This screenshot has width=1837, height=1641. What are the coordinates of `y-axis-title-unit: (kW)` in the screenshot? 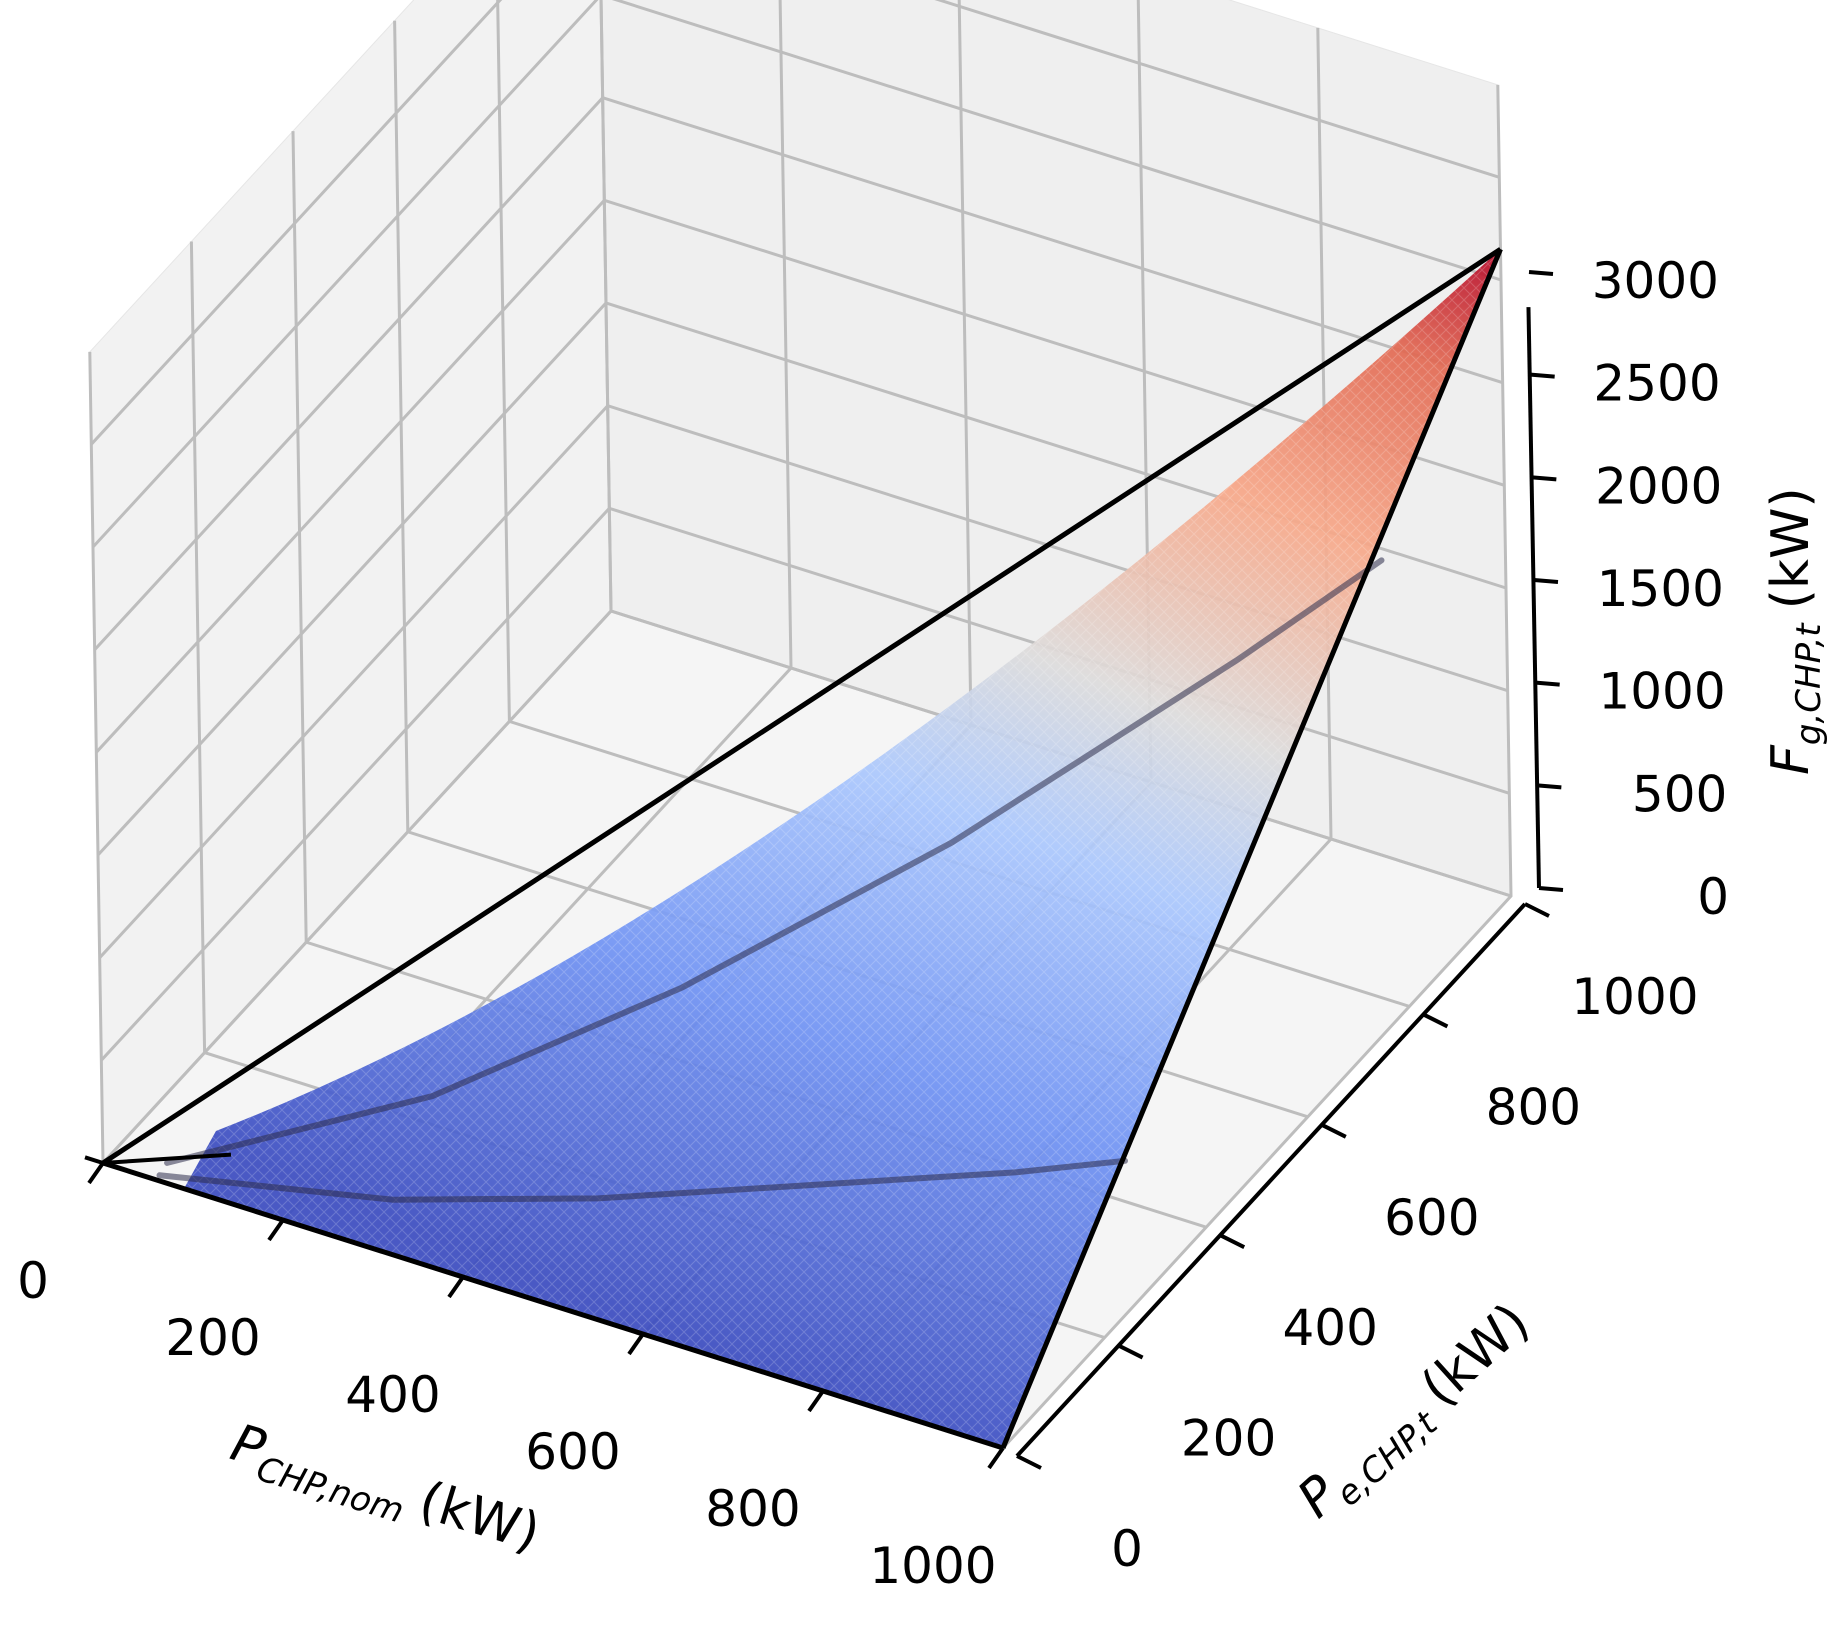 It's located at (1475, 1355).